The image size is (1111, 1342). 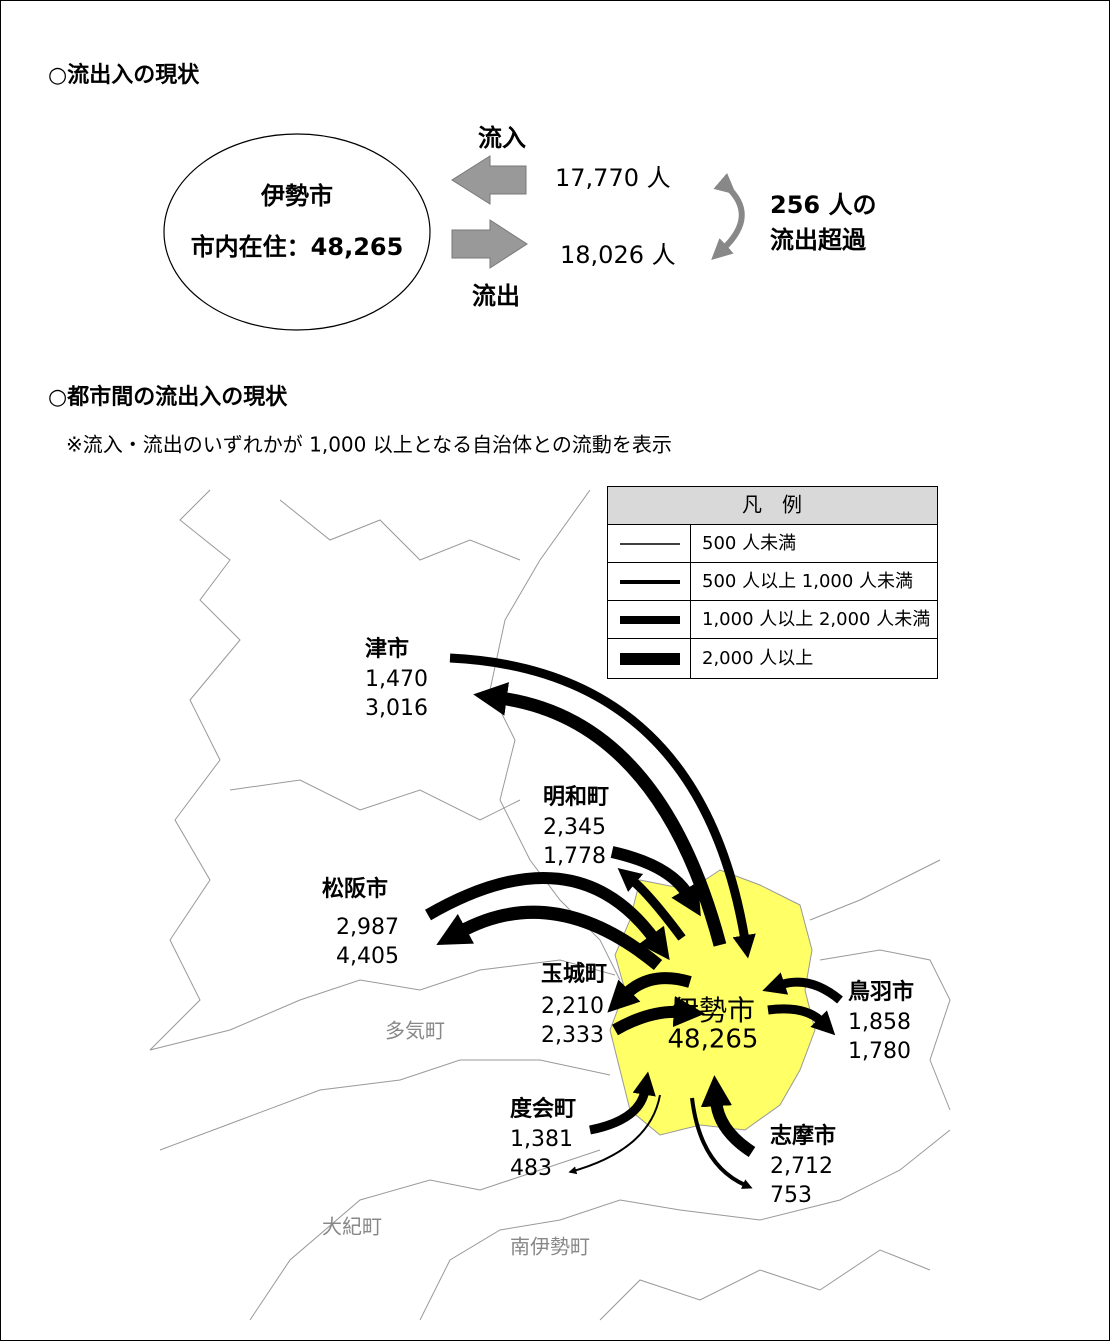 What do you see at coordinates (297, 247) in the screenshot?
I see `resident-count: 市内在住：48,265` at bounding box center [297, 247].